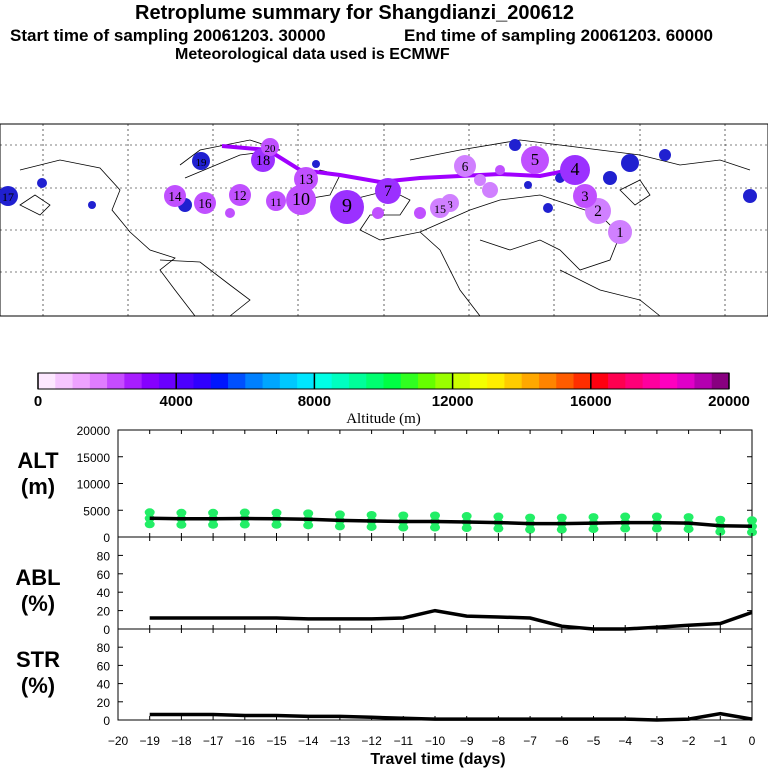 This screenshot has height=768, width=768. What do you see at coordinates (435, 741) in the screenshot?
I see `x-tick-label: −10` at bounding box center [435, 741].